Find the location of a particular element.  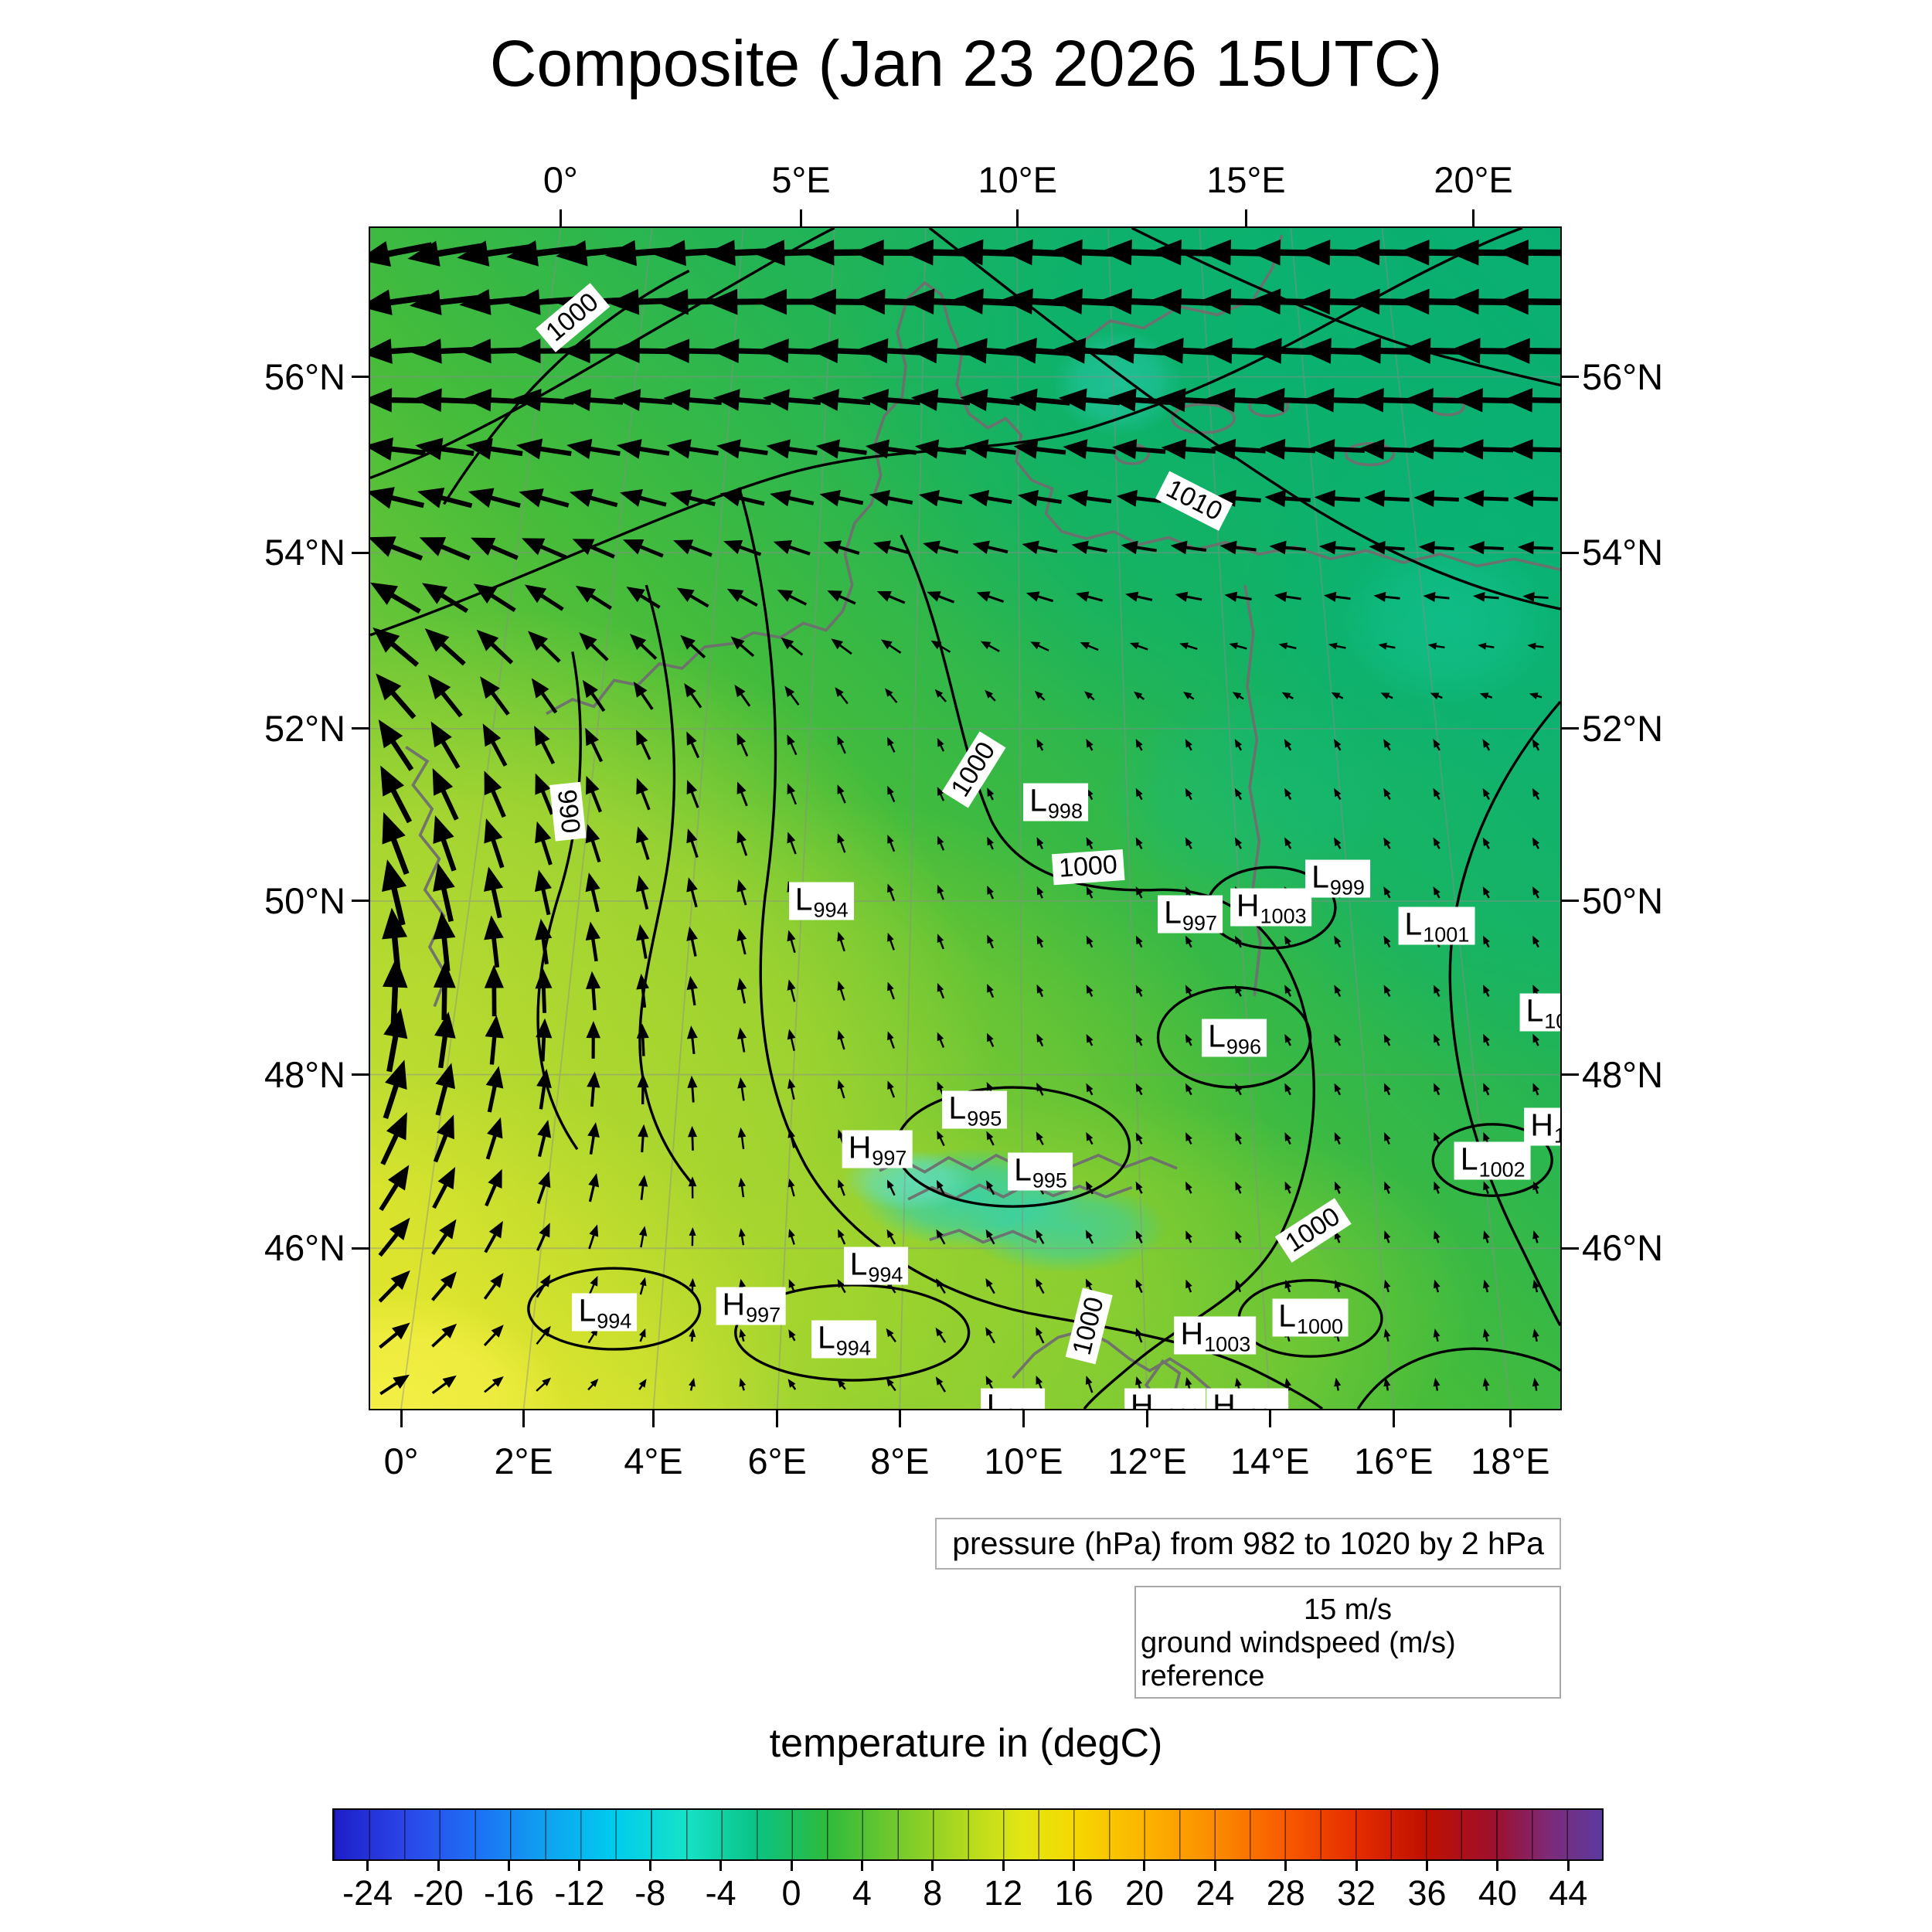

colorbar-tick-label: 24 is located at coordinates (1215, 1893).